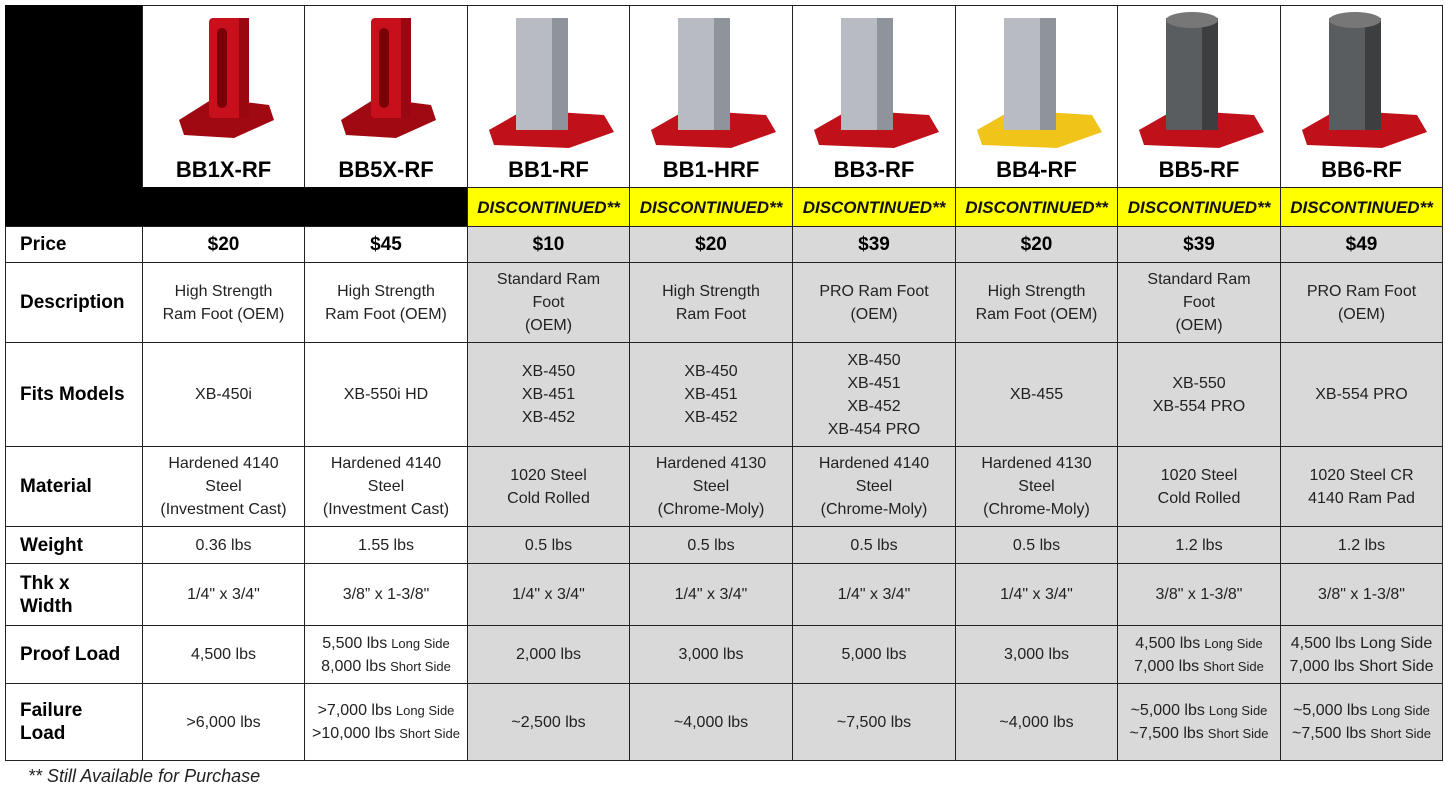 The width and height of the screenshot is (1445, 787). Describe the element at coordinates (874, 406) in the screenshot. I see `cell-line: XB-452` at that location.